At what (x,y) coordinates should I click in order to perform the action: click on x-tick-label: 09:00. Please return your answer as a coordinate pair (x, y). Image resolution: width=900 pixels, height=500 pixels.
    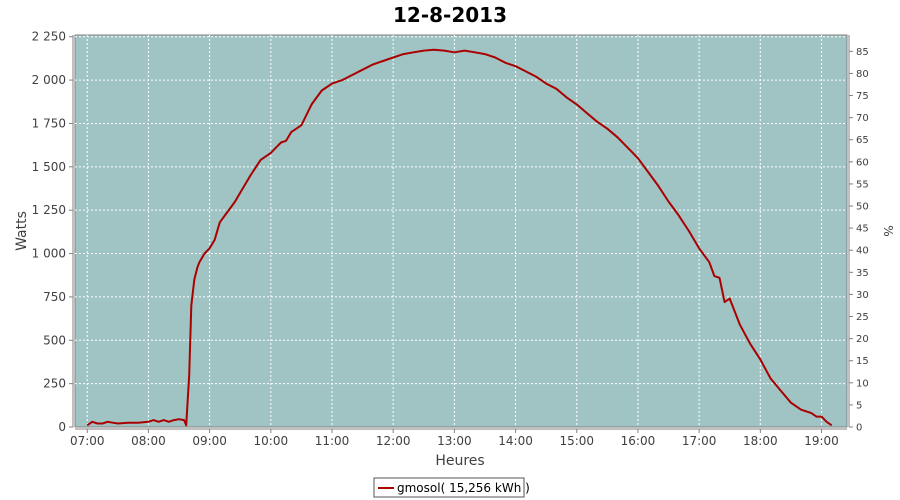
    Looking at the image, I should click on (209, 441).